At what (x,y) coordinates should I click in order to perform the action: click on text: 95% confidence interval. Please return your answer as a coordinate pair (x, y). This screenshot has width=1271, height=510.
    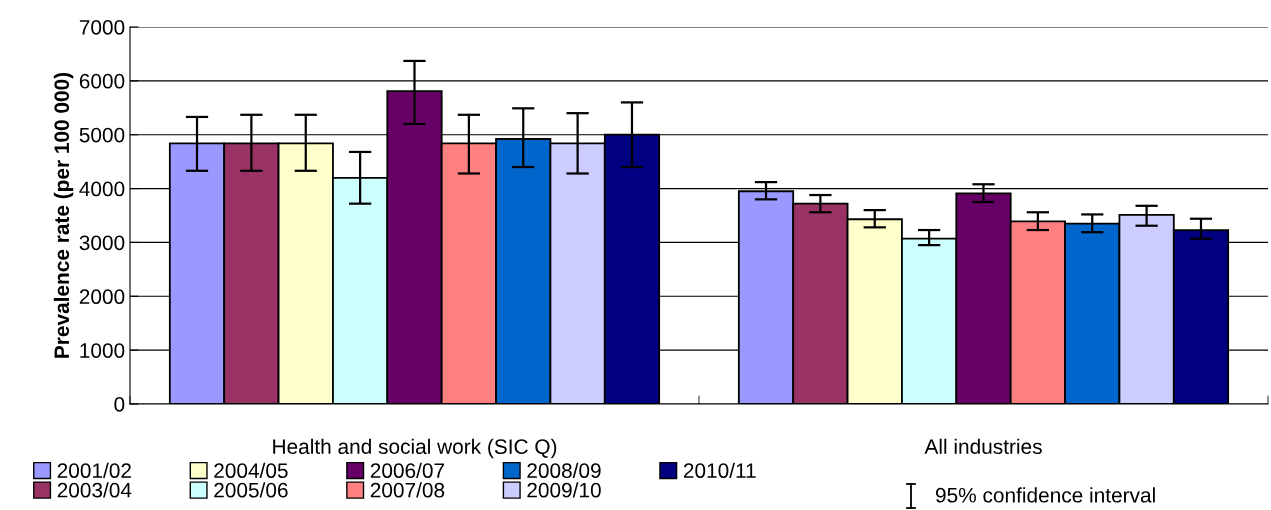
    Looking at the image, I should click on (1045, 495).